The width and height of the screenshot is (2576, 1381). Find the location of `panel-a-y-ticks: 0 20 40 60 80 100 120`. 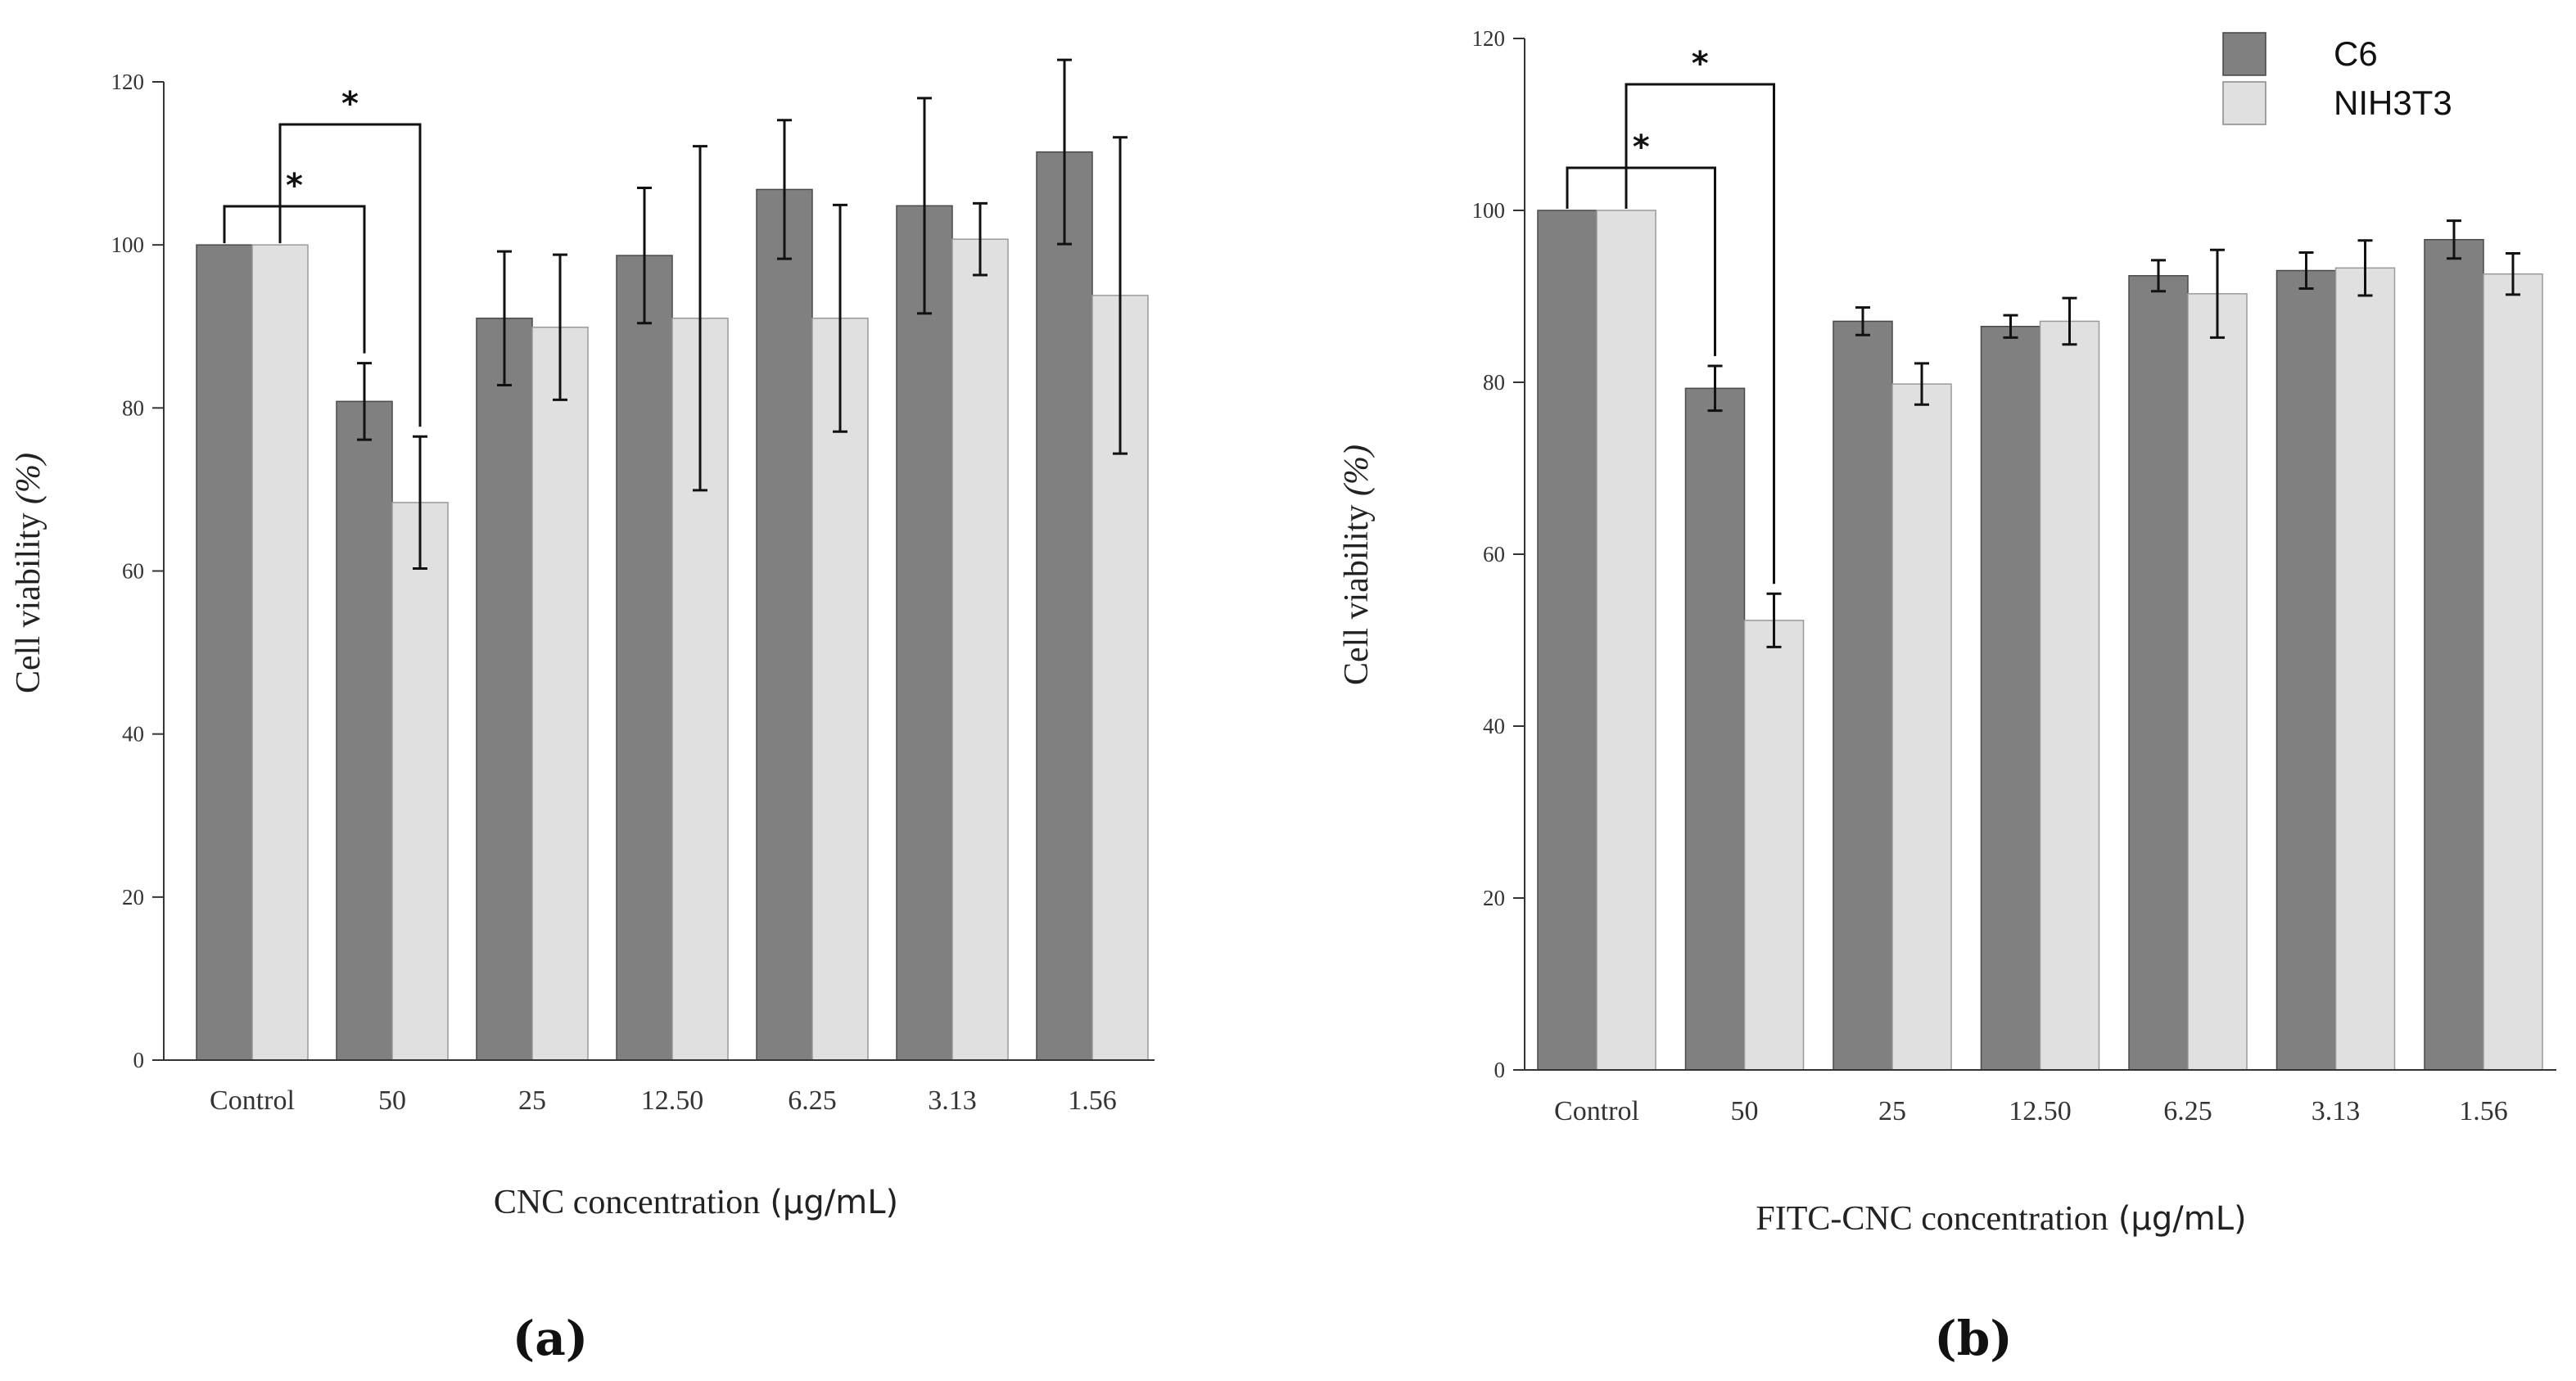

panel-a-y-ticks: 0 20 40 60 80 100 120 is located at coordinates (137, 571).